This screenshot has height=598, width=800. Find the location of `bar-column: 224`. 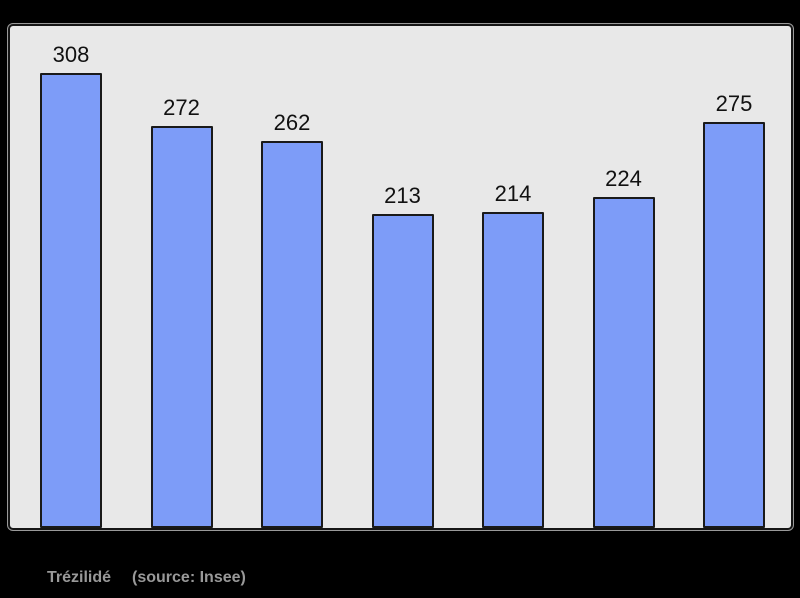

bar-column: 224 is located at coordinates (623, 347).